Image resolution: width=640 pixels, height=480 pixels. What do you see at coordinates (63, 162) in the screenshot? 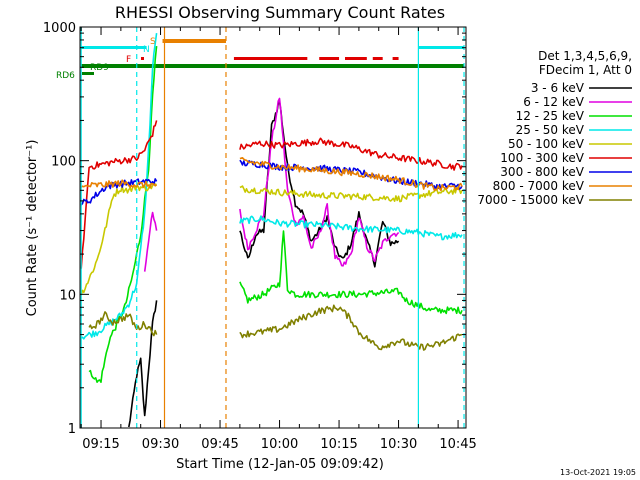
I see `y-tick-label: 100` at bounding box center [63, 162].